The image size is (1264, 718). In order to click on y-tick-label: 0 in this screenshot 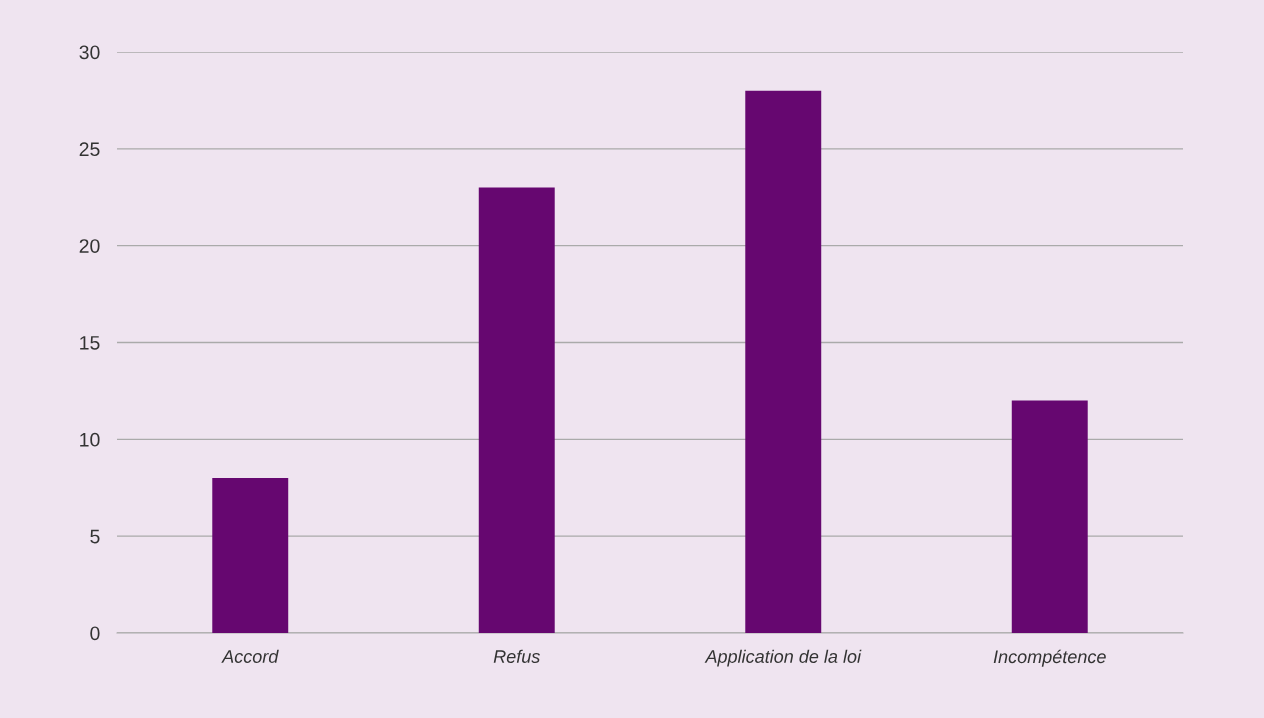, I will do `click(95, 633)`.